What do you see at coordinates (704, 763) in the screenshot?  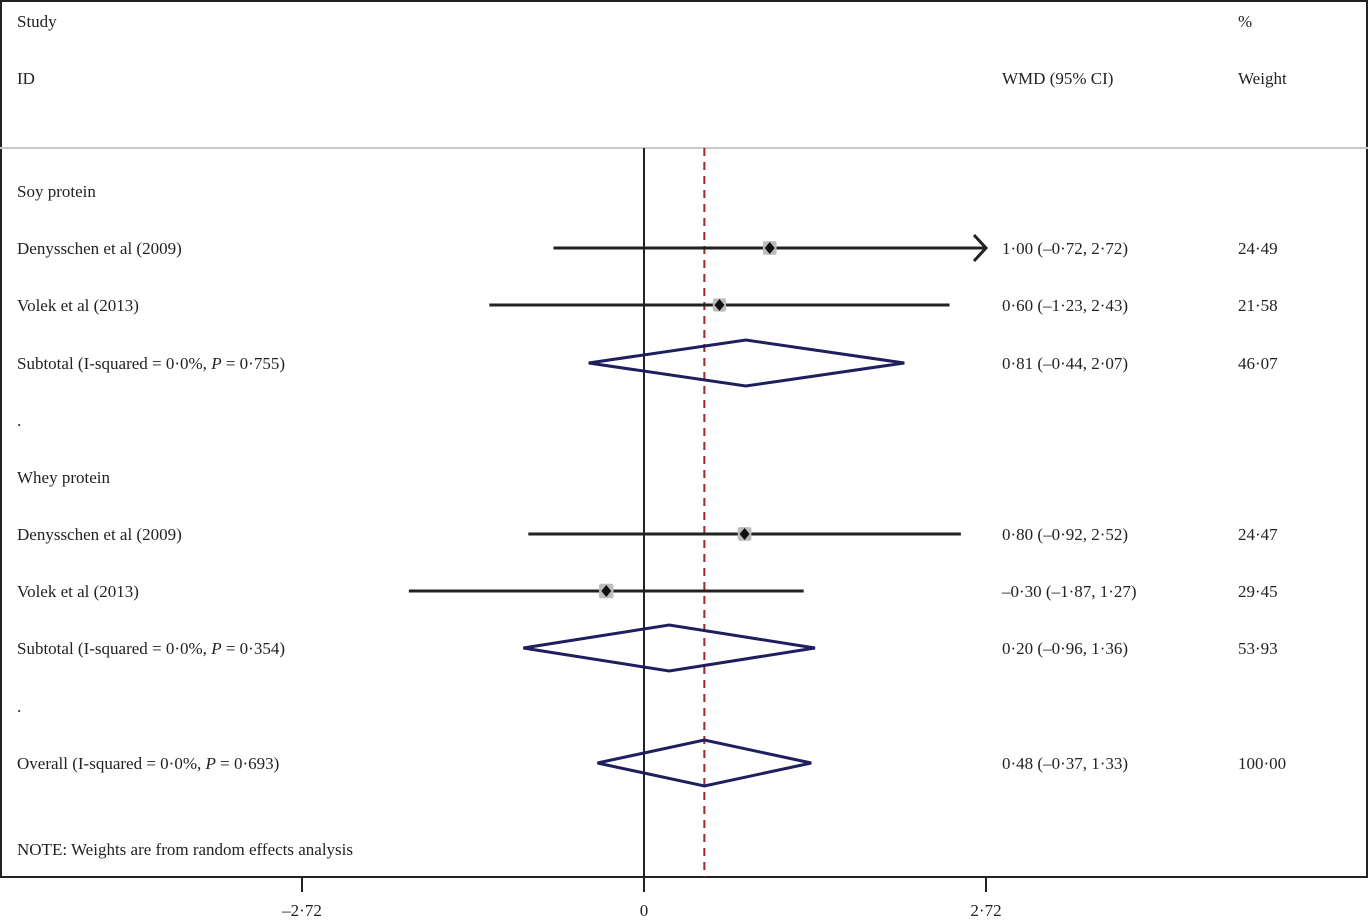 I see `overall-diamond` at bounding box center [704, 763].